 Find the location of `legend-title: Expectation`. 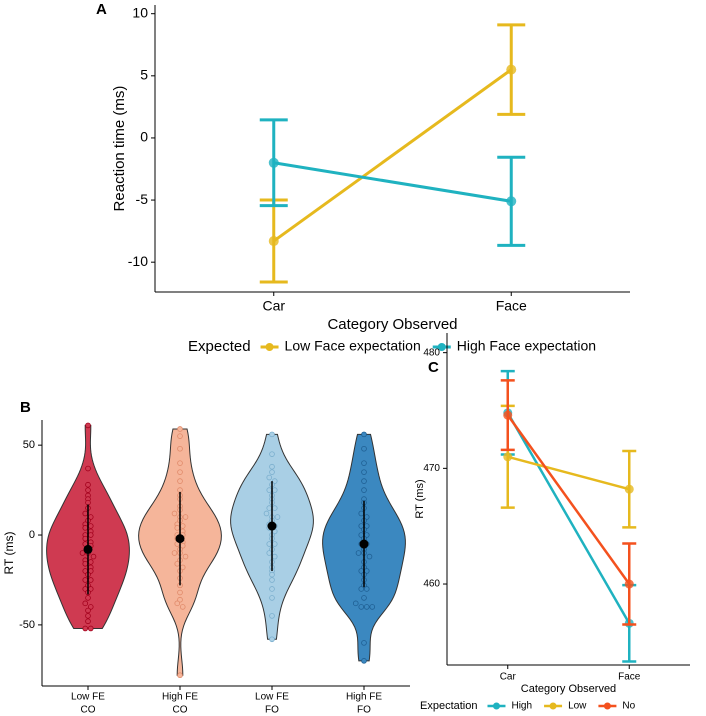

legend-title: Expectation is located at coordinates (448, 706).